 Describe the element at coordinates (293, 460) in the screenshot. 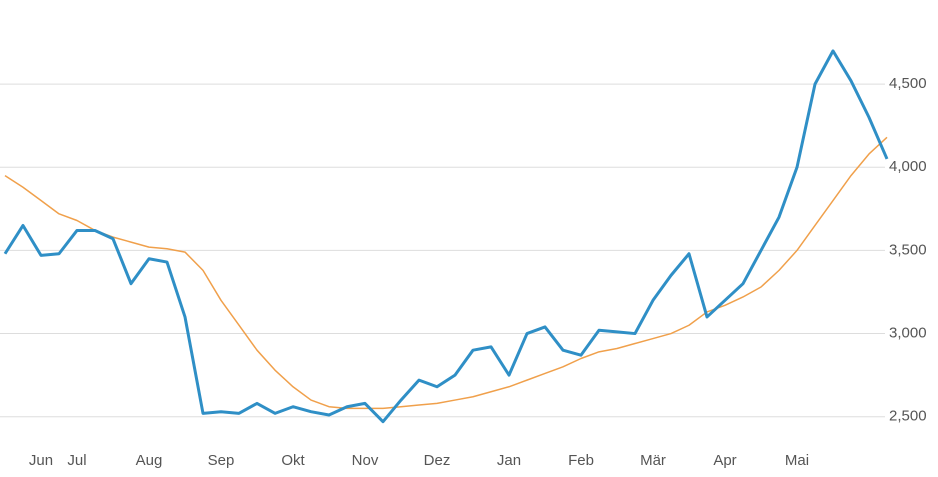

I see `x-tick-label: Okt` at that location.